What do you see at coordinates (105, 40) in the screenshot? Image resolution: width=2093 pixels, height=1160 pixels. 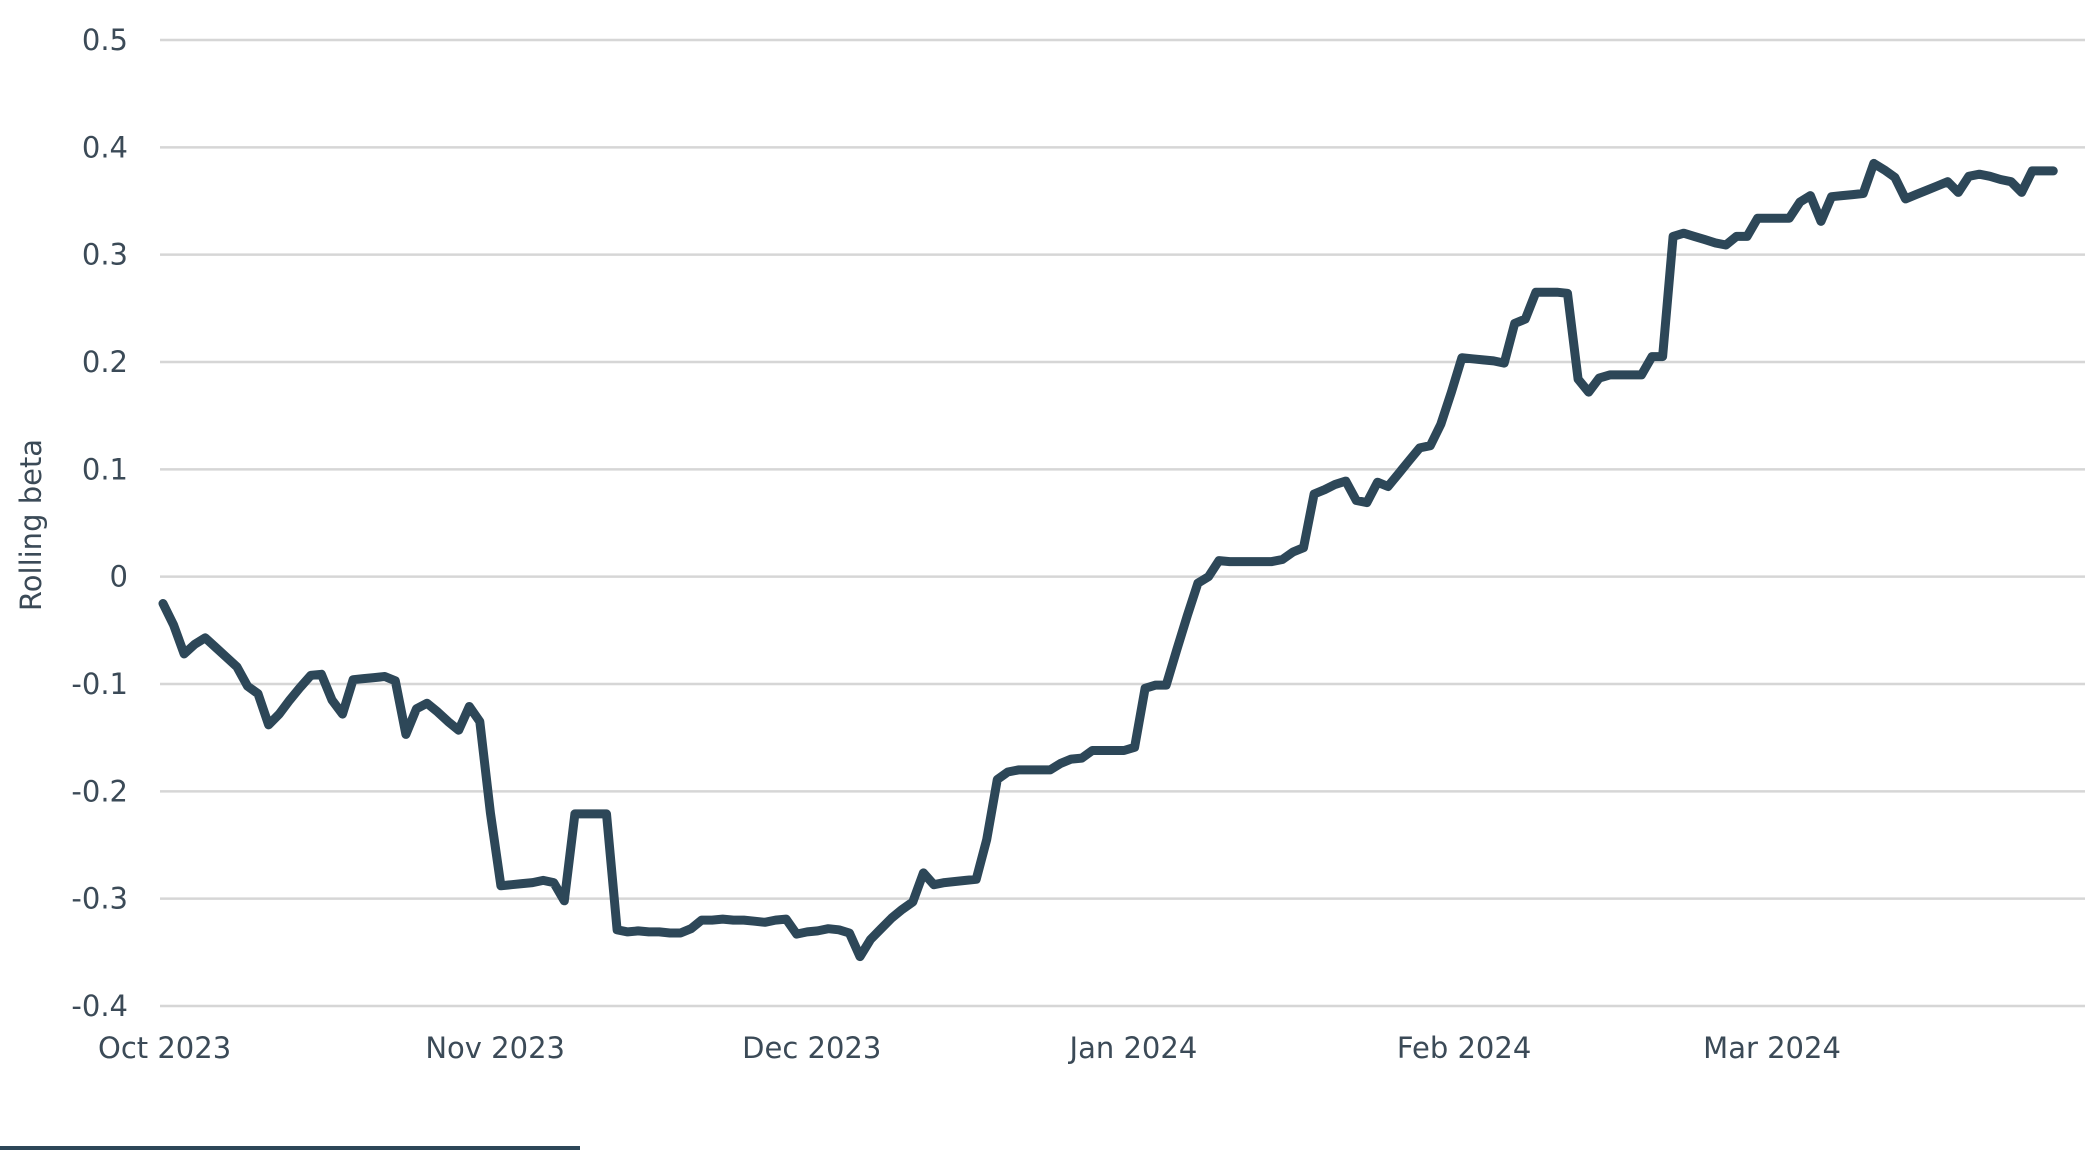 I see `y-tick-label: 0.5` at bounding box center [105, 40].